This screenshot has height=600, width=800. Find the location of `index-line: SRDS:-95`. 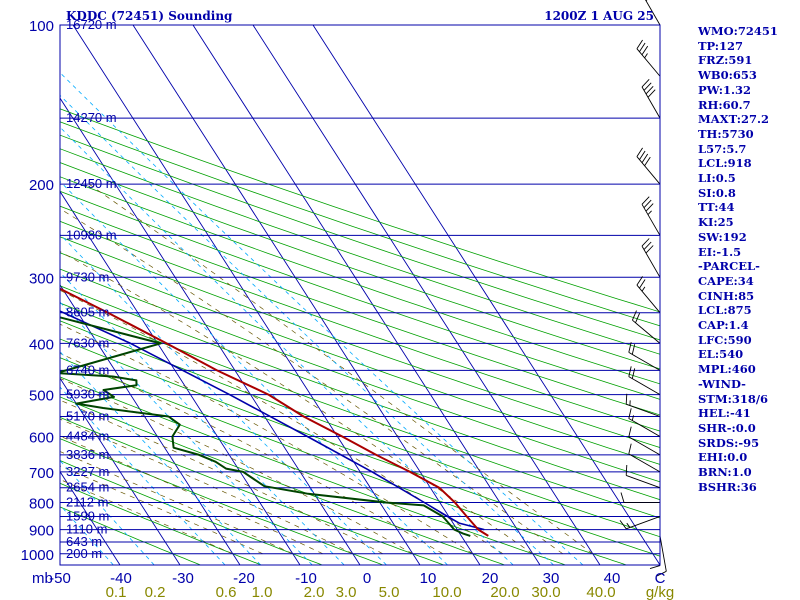

index-line: SRDS:-95 is located at coordinates (729, 442).